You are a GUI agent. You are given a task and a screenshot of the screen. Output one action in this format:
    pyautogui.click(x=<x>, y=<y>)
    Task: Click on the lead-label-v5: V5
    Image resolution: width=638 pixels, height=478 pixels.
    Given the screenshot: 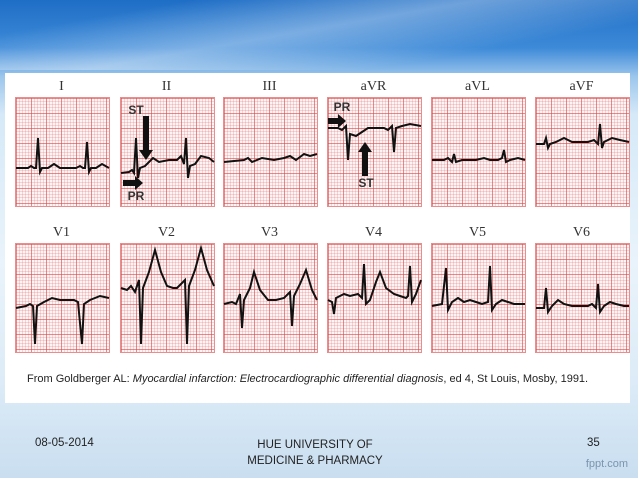 What is the action you would take?
    pyautogui.click(x=477, y=232)
    